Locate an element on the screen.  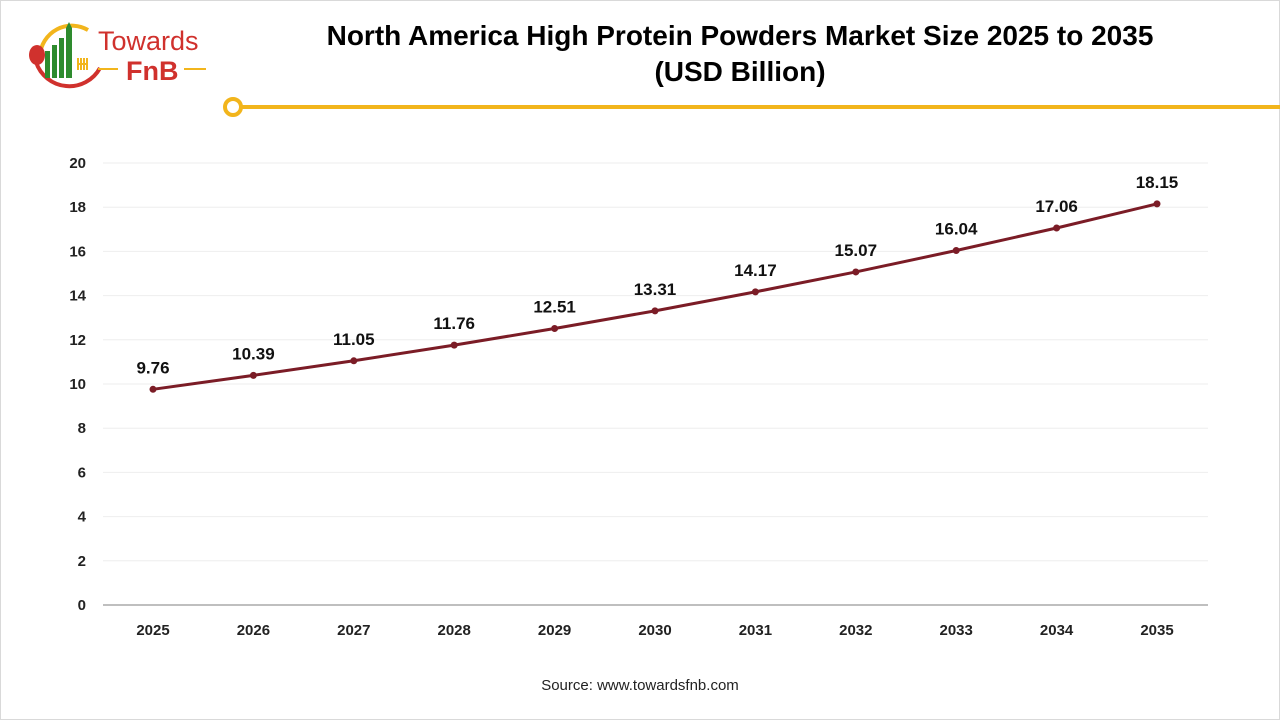
y-tick-label: 2 is located at coordinates (82, 561).